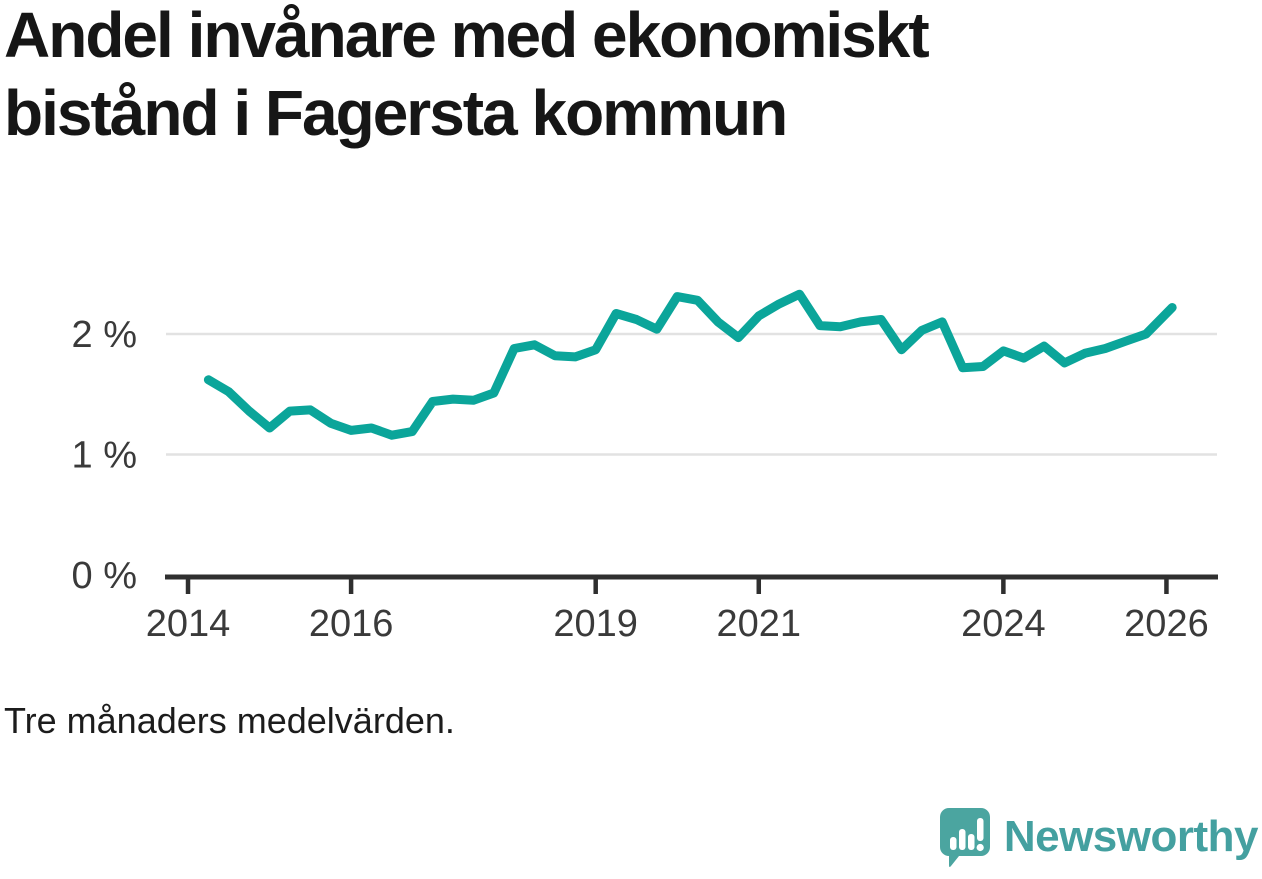 The image size is (1262, 879). I want to click on x-tick-label: 2024, so click(1003, 624).